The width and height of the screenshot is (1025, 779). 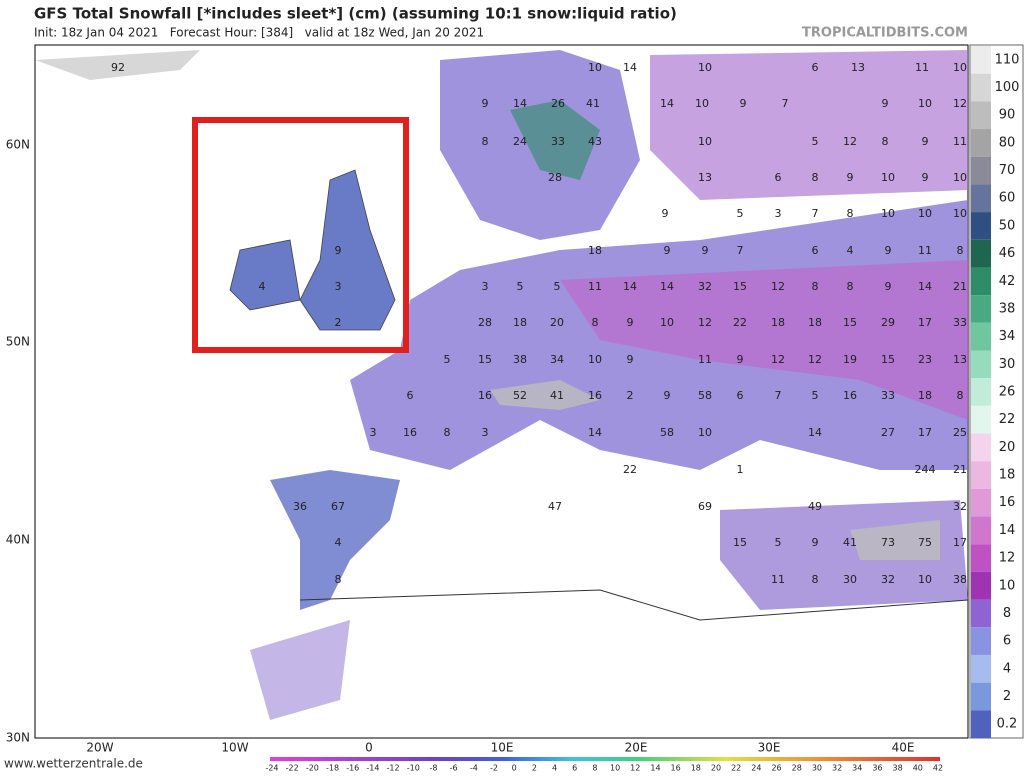 I want to click on temp-label: 36, so click(x=877, y=768).